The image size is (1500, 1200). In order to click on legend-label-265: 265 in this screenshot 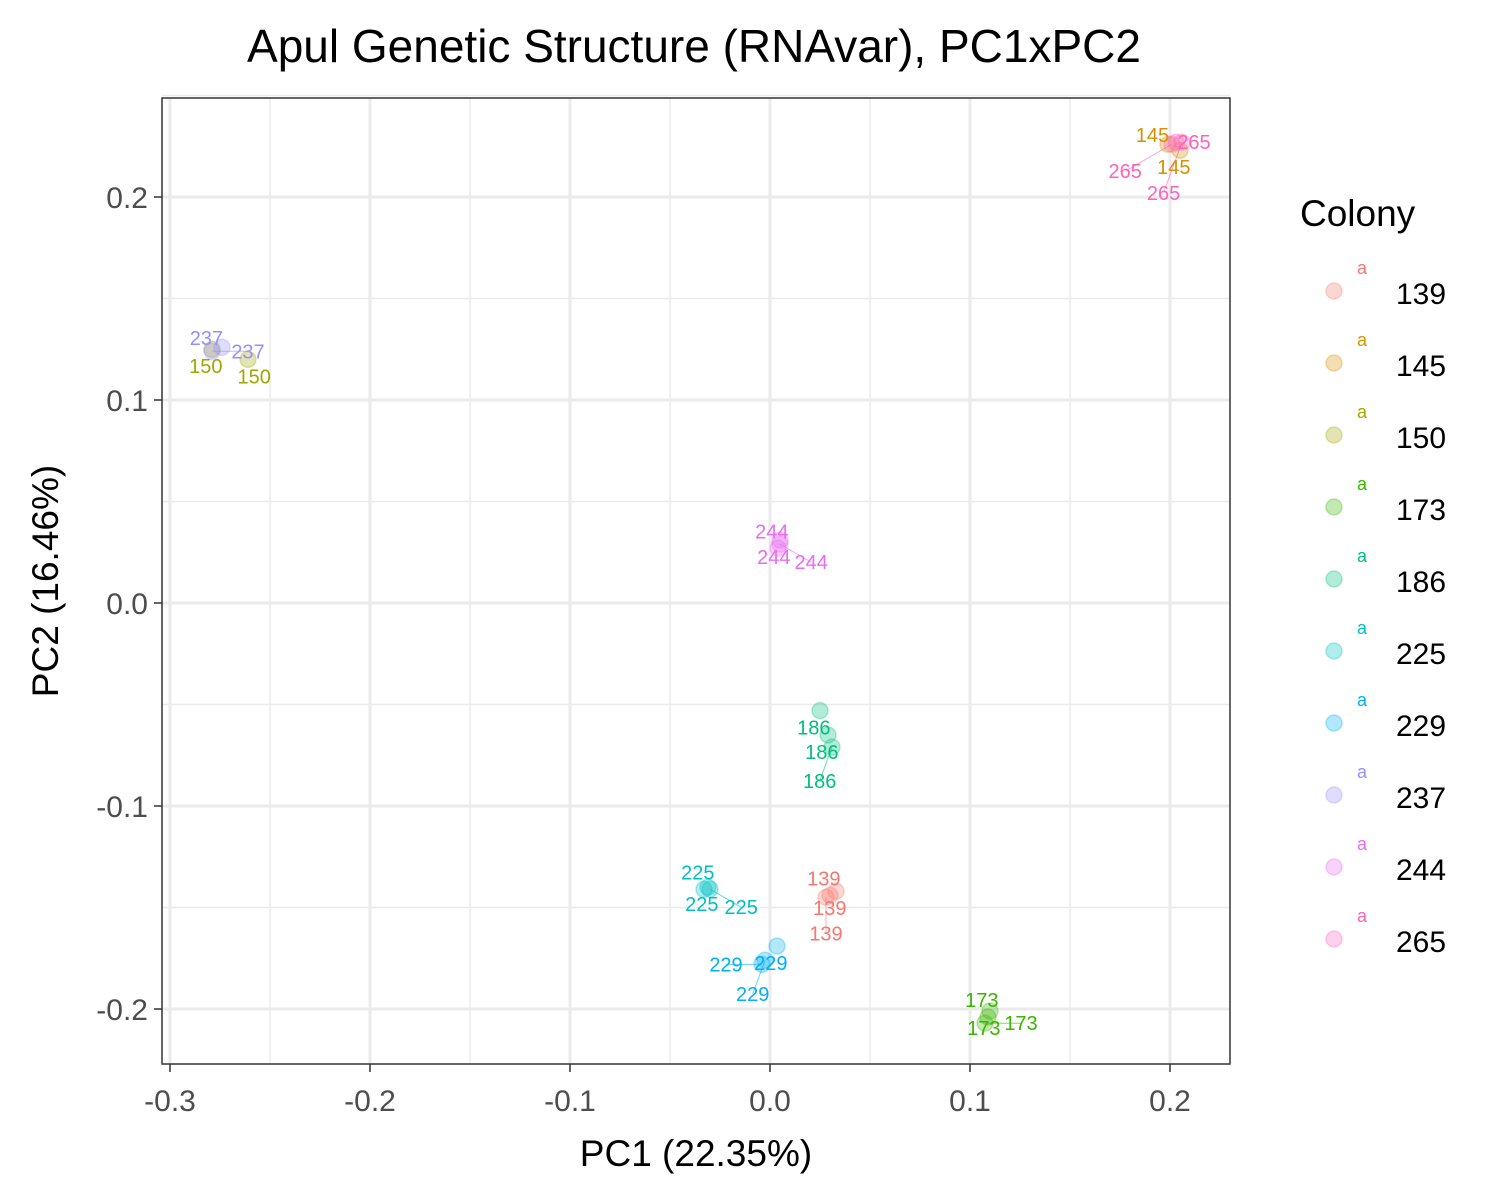, I will do `click(1421, 942)`.